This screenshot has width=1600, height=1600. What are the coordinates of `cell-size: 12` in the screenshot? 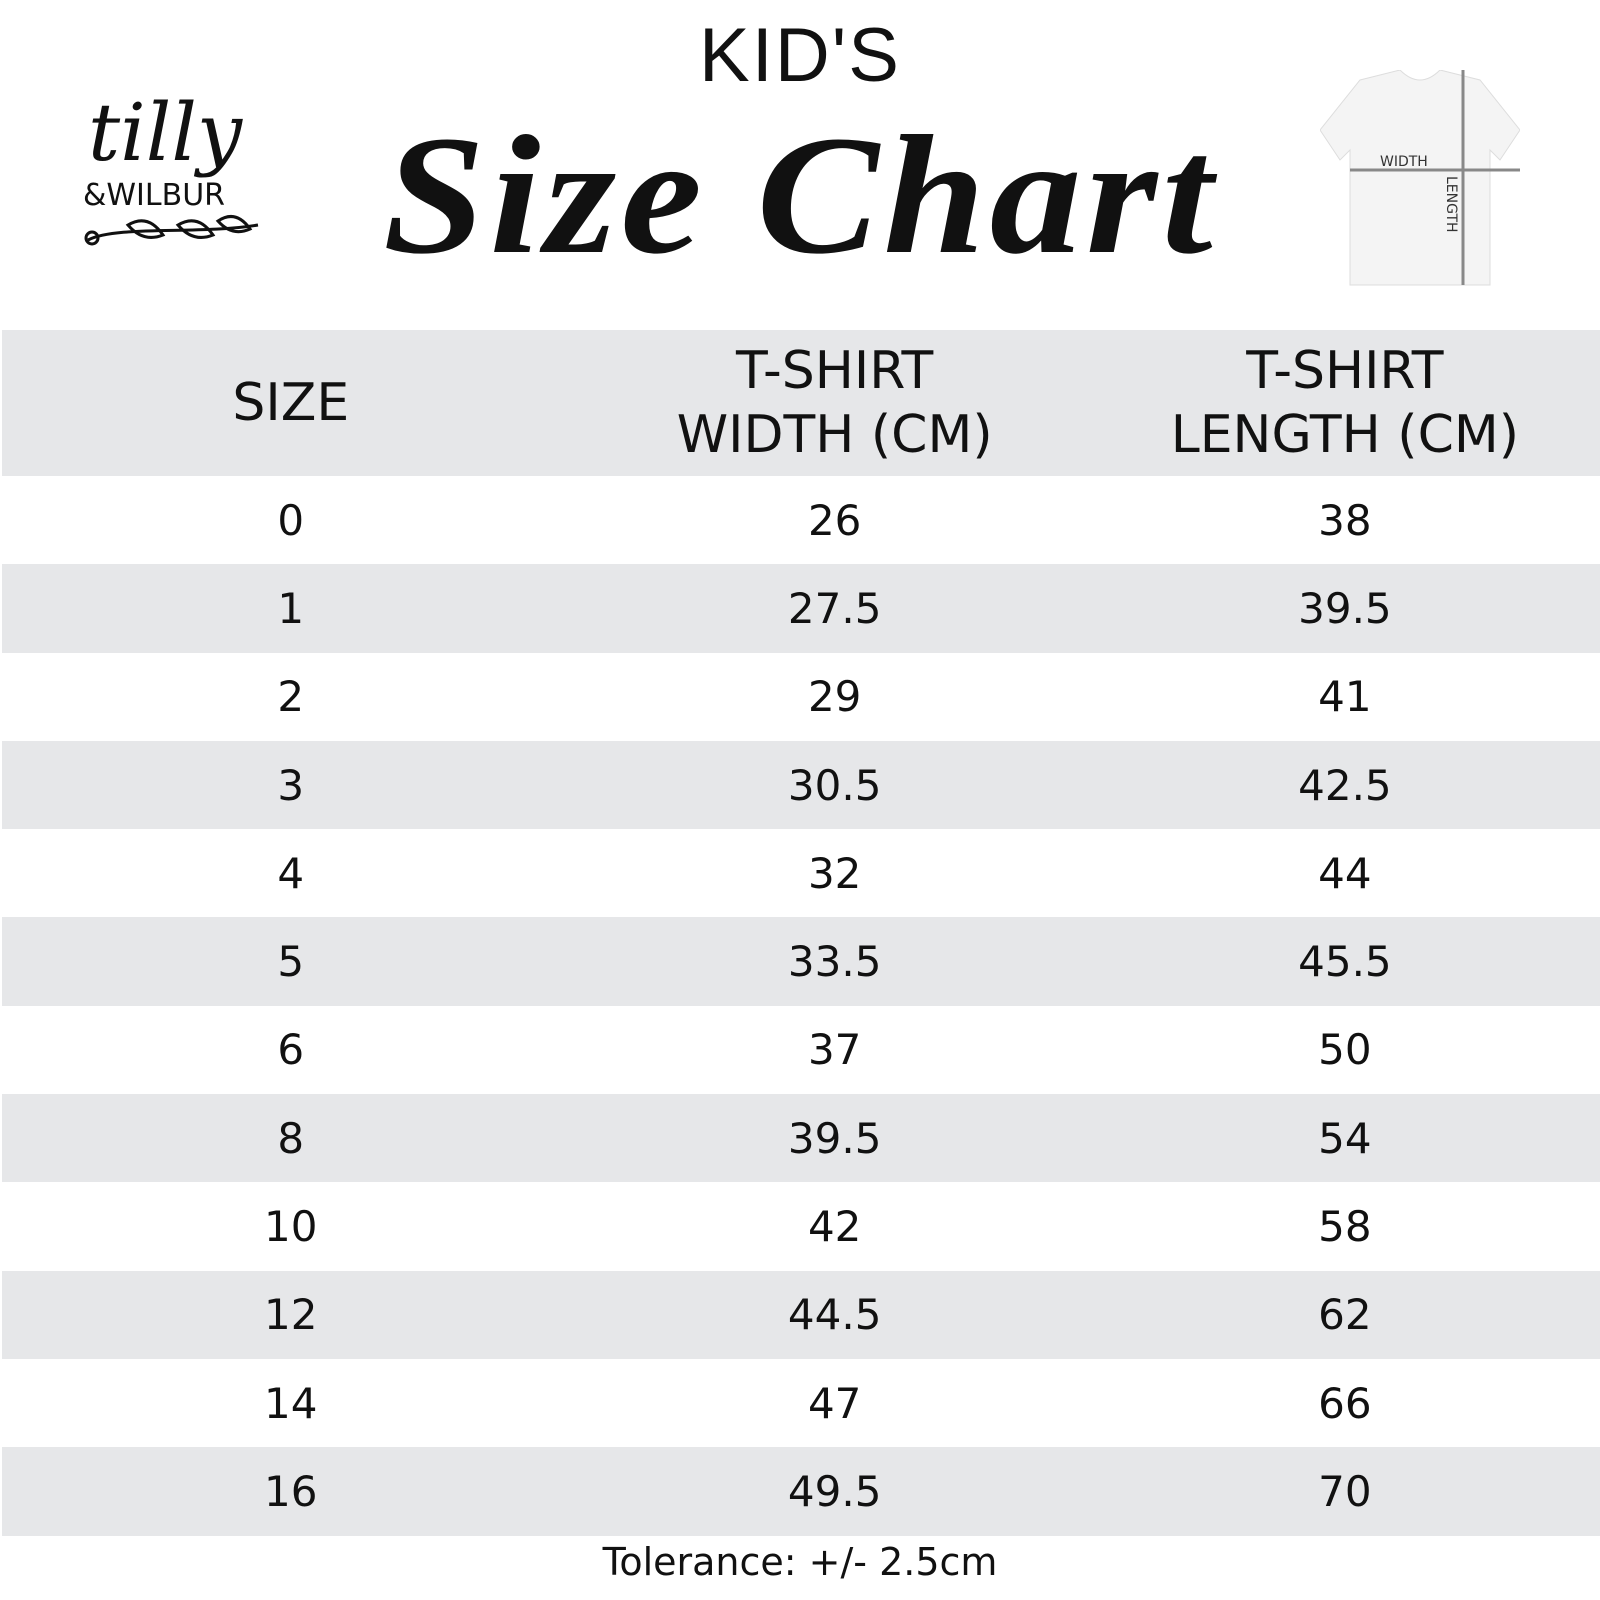 It's located at (291, 1314).